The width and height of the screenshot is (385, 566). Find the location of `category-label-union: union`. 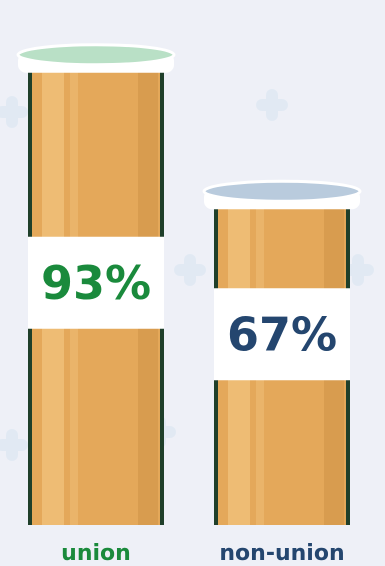

category-label-union: union is located at coordinates (96, 553).